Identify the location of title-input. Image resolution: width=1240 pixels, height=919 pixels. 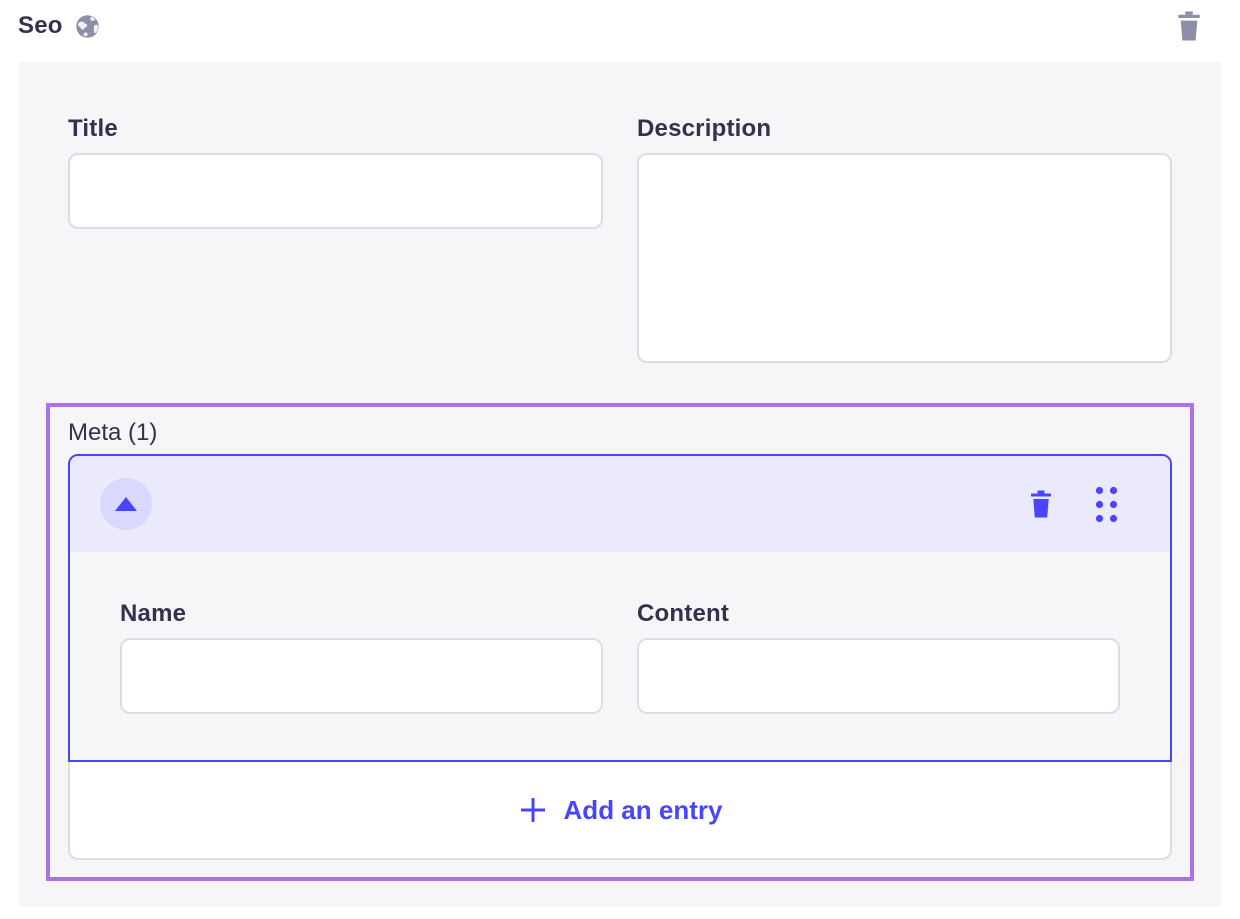
(335, 191).